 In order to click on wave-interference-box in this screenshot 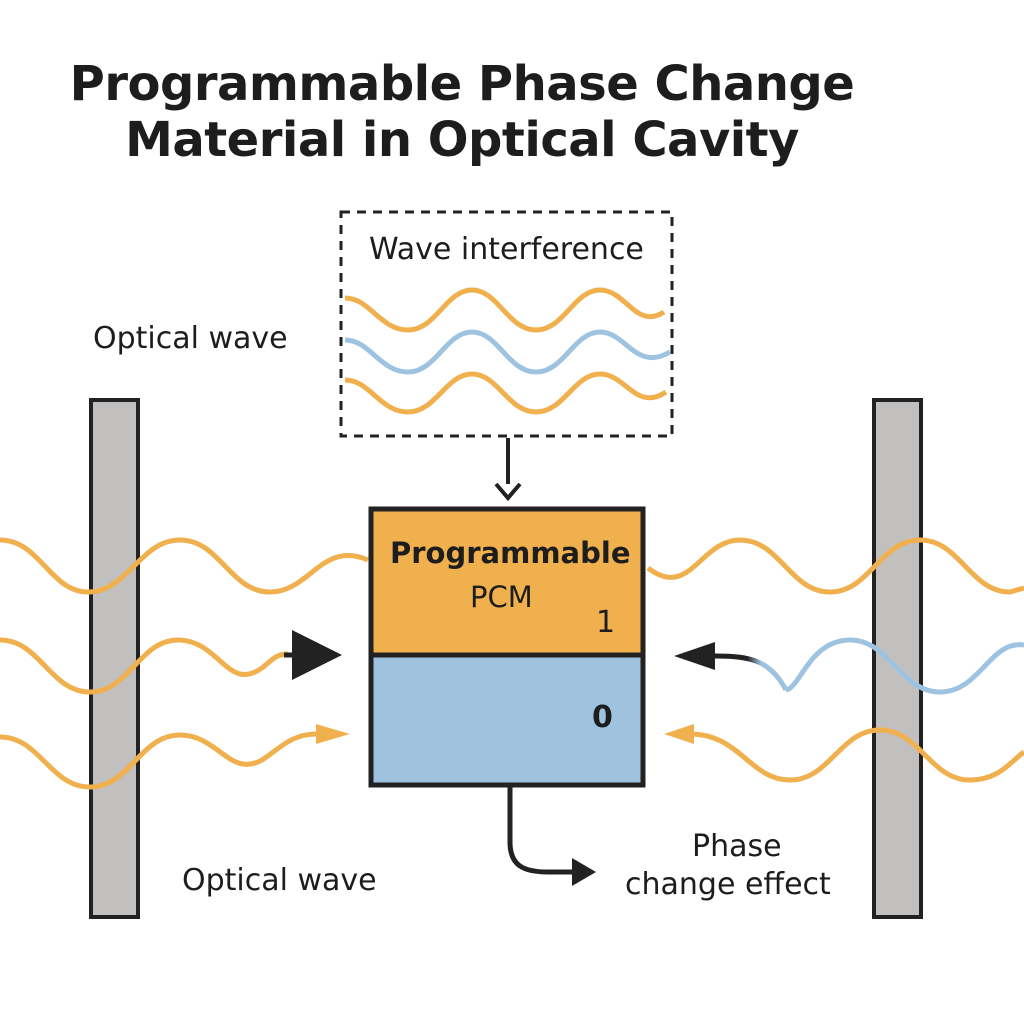, I will do `click(506, 324)`.